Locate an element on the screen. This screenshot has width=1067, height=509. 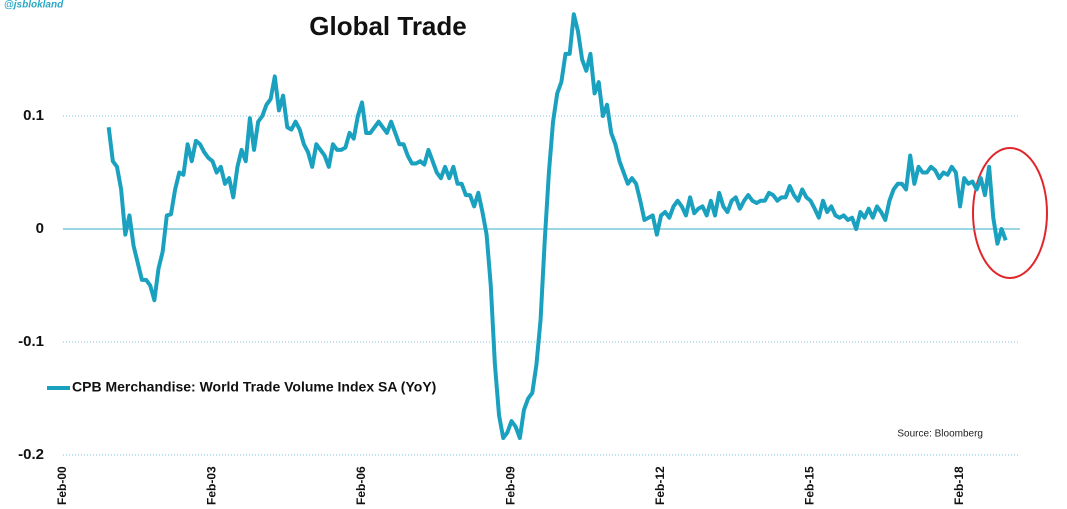
x-tick-label: Feb-12 is located at coordinates (660, 485).